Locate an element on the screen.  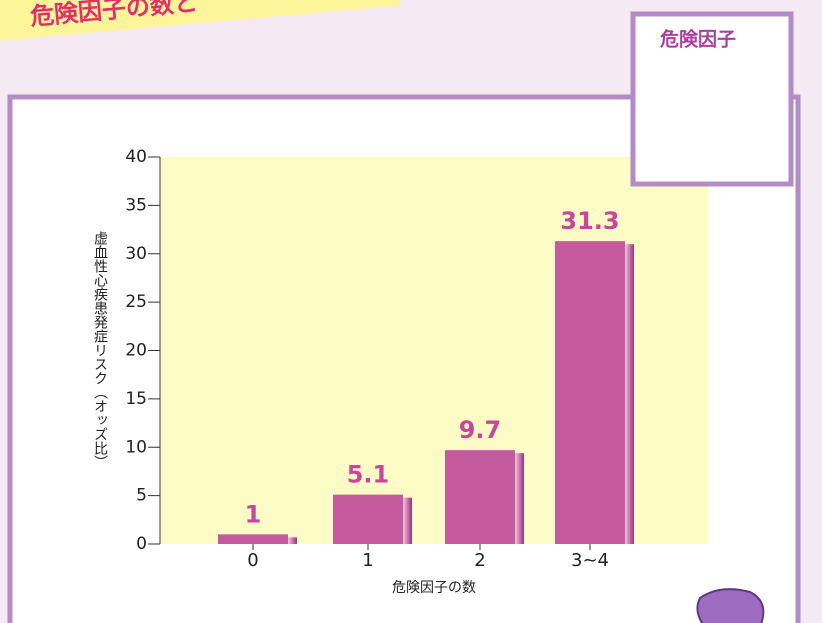
x-tick-label: 1 is located at coordinates (367, 560).